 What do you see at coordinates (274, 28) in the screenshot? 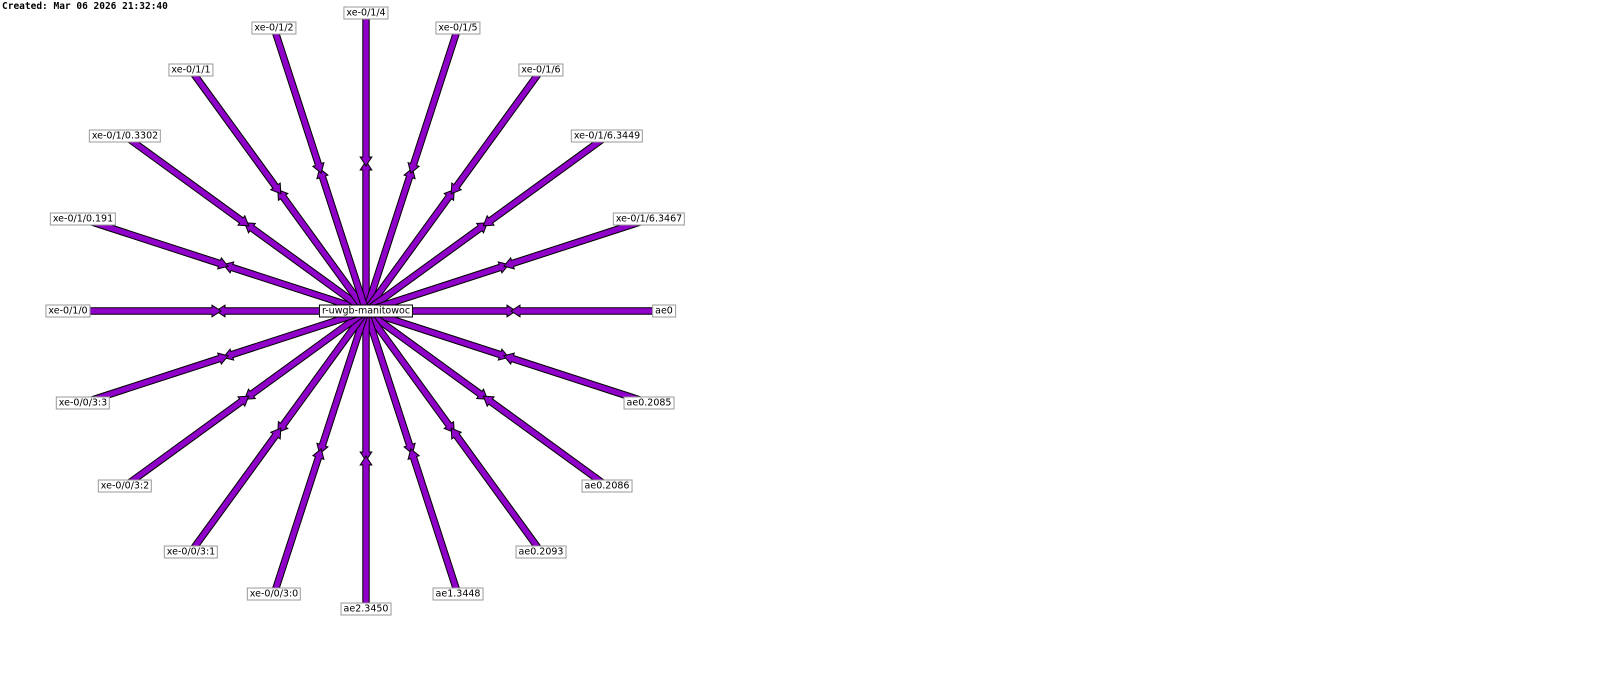
I see `endpoint-label-xe-0/1/2: xe-0/1/2` at bounding box center [274, 28].